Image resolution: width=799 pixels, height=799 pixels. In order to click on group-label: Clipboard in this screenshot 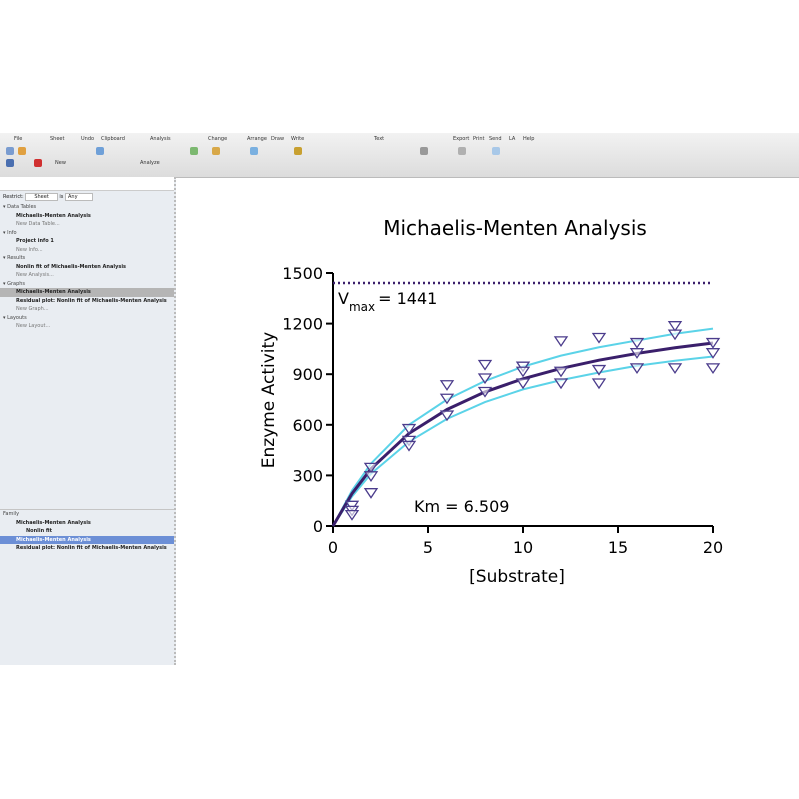, I will do `click(113, 139)`.